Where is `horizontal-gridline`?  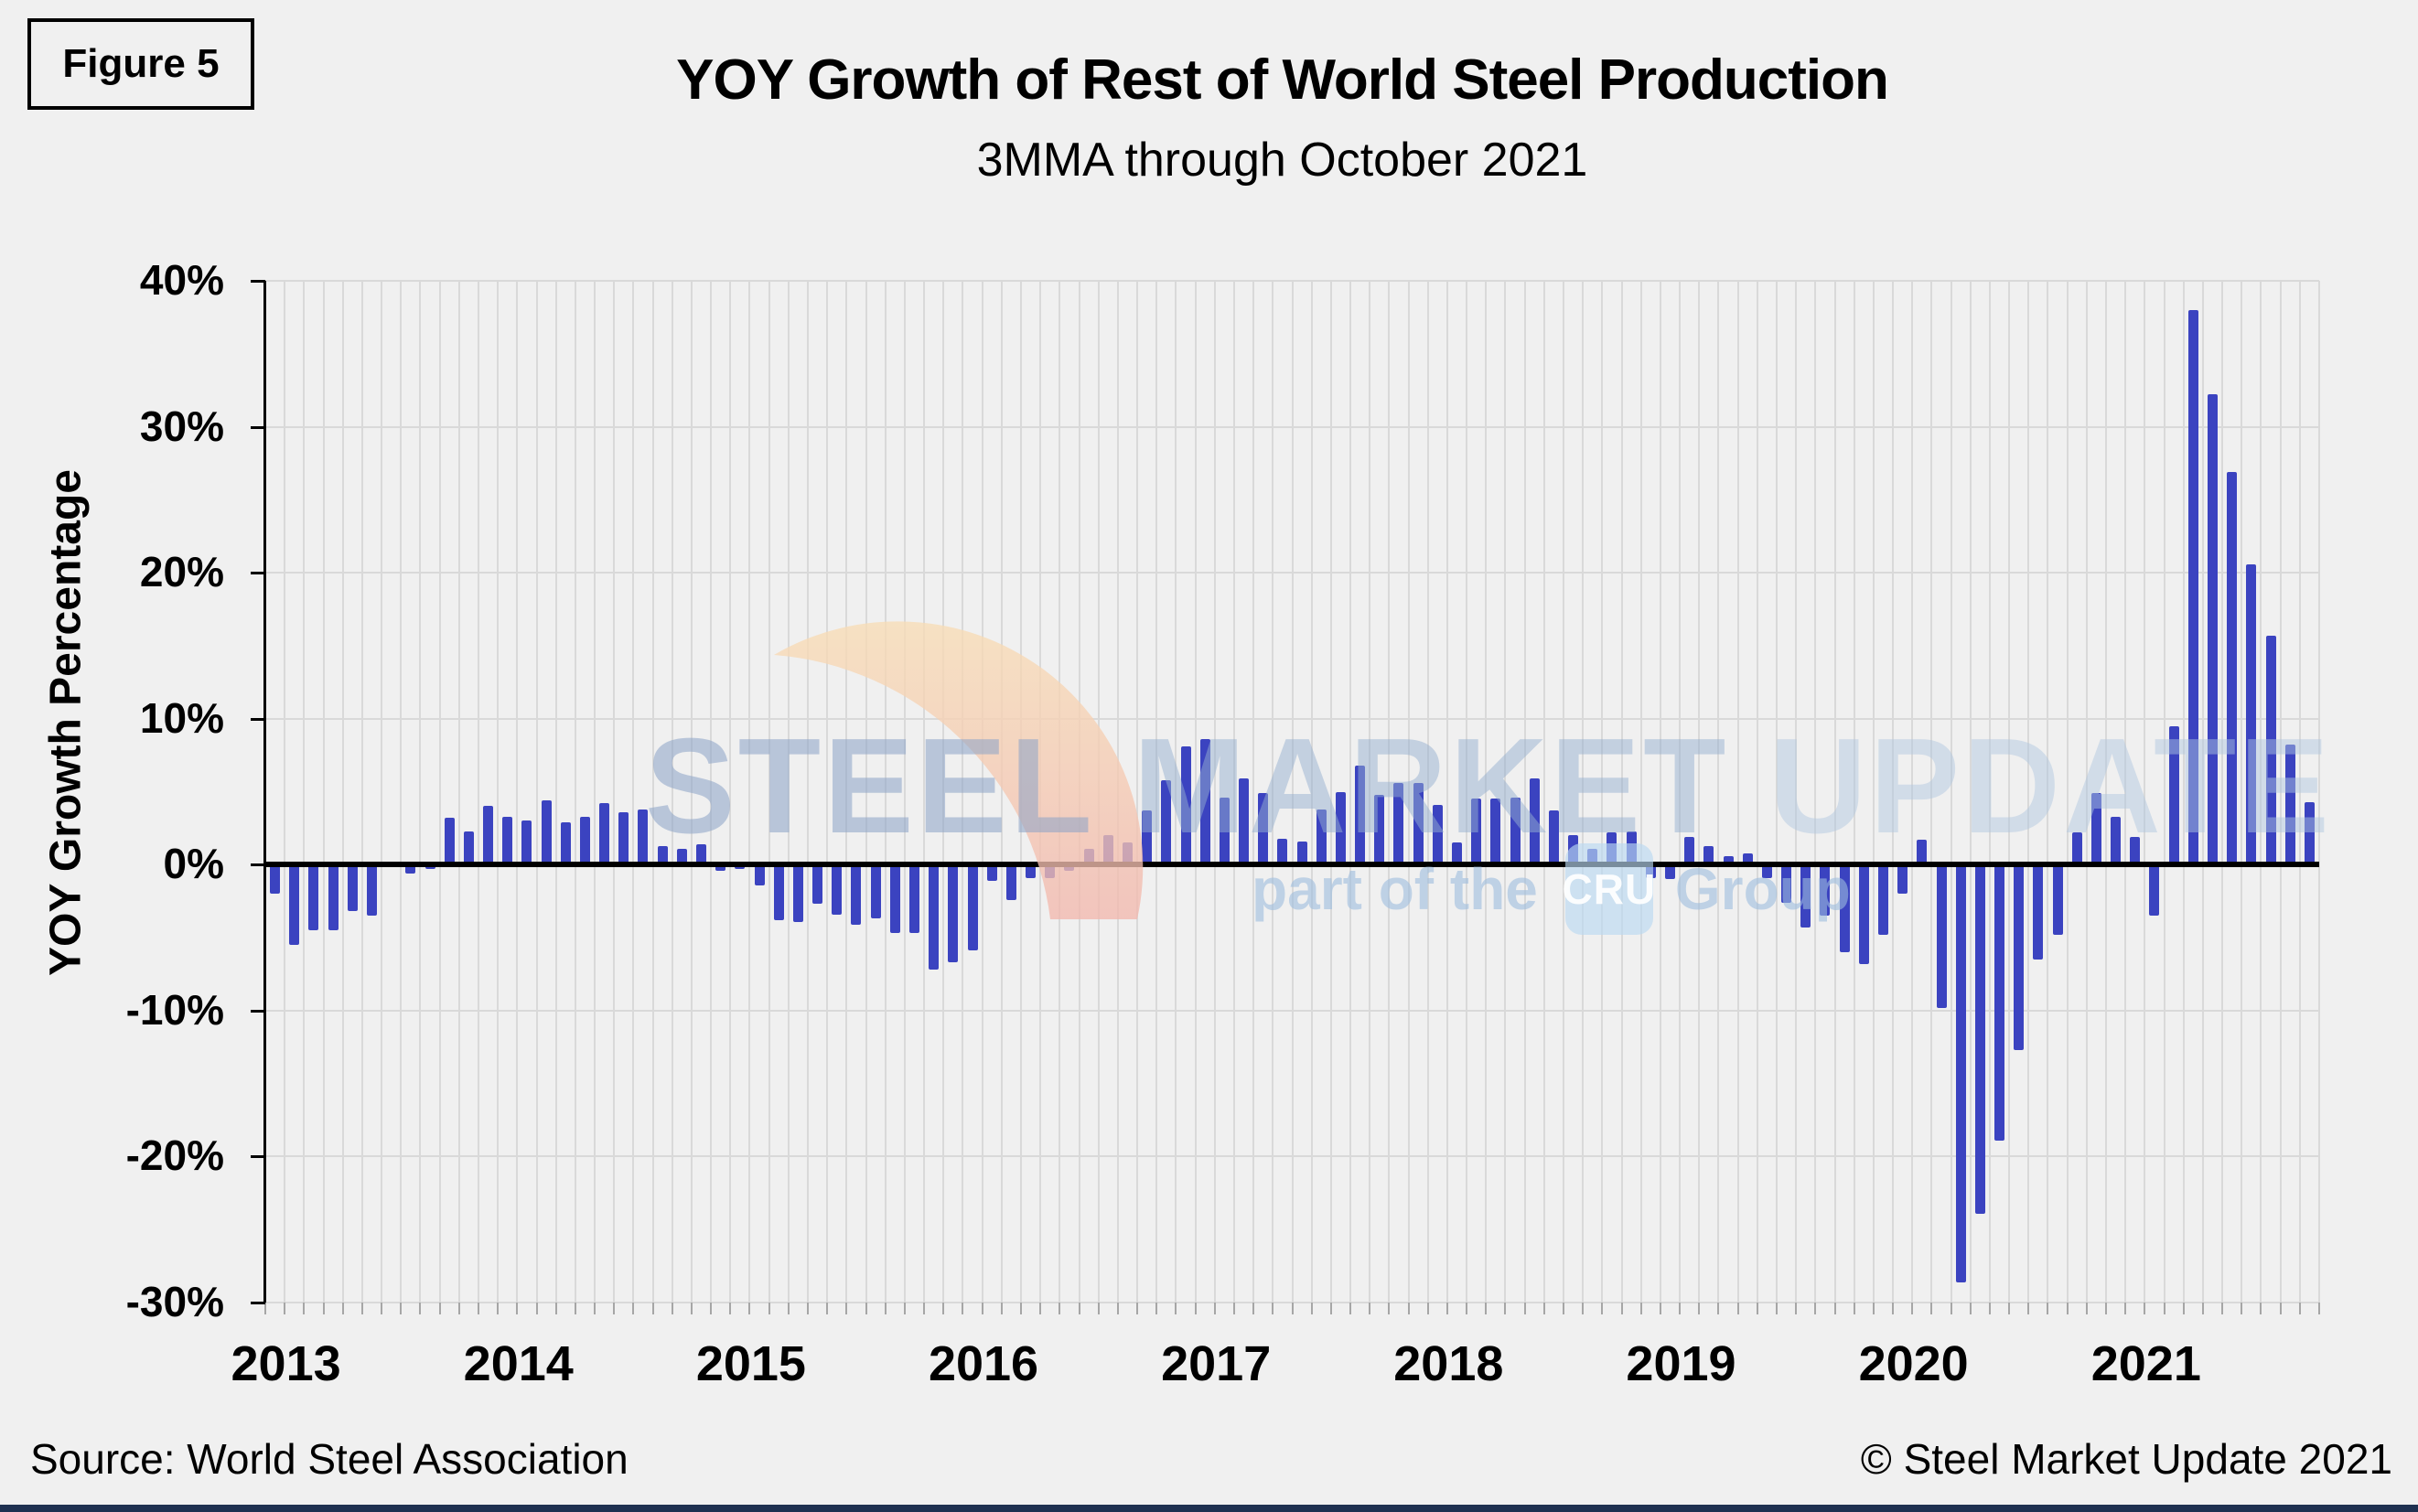
horizontal-gridline is located at coordinates (1292, 573).